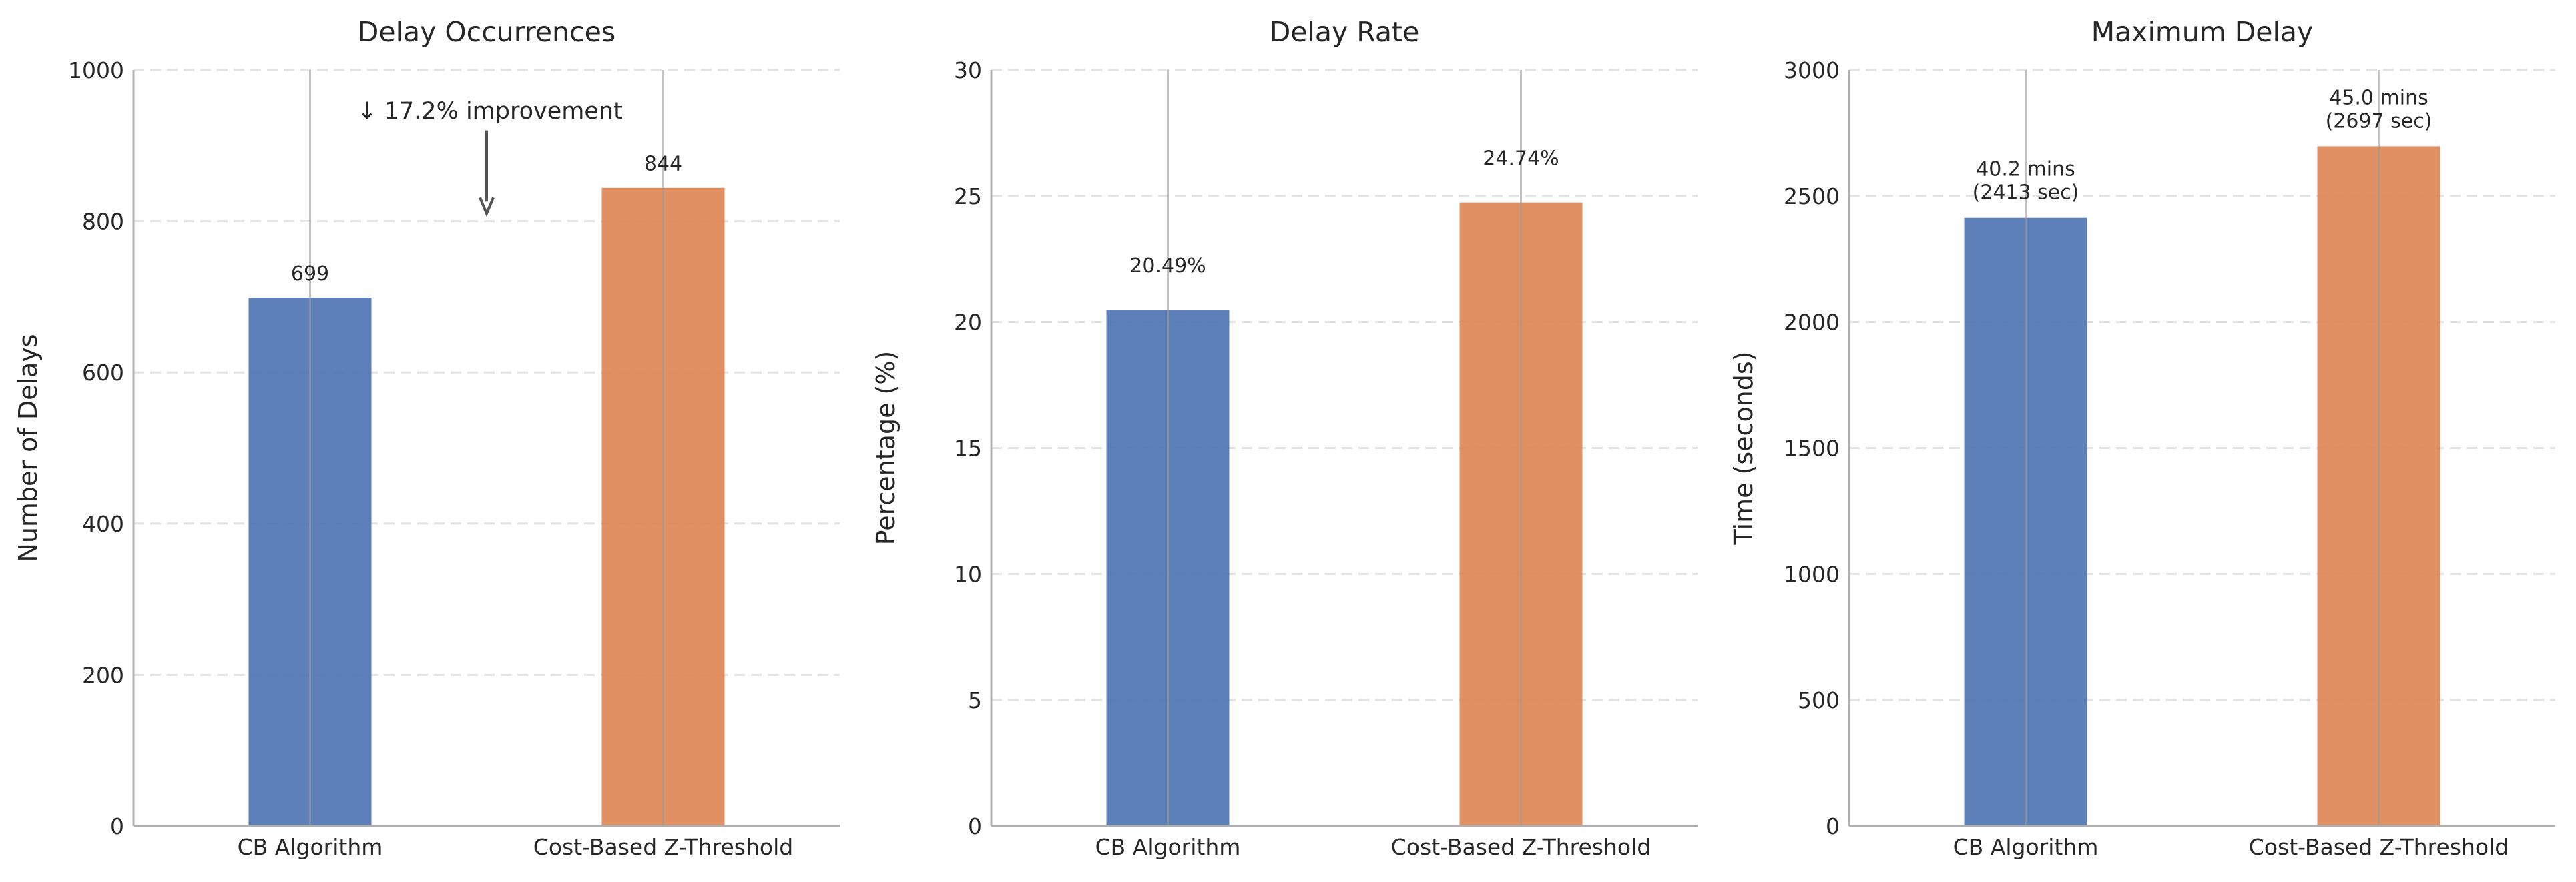 This screenshot has width=2576, height=882. Describe the element at coordinates (968, 196) in the screenshot. I see `y-tick-label: 25` at that location.